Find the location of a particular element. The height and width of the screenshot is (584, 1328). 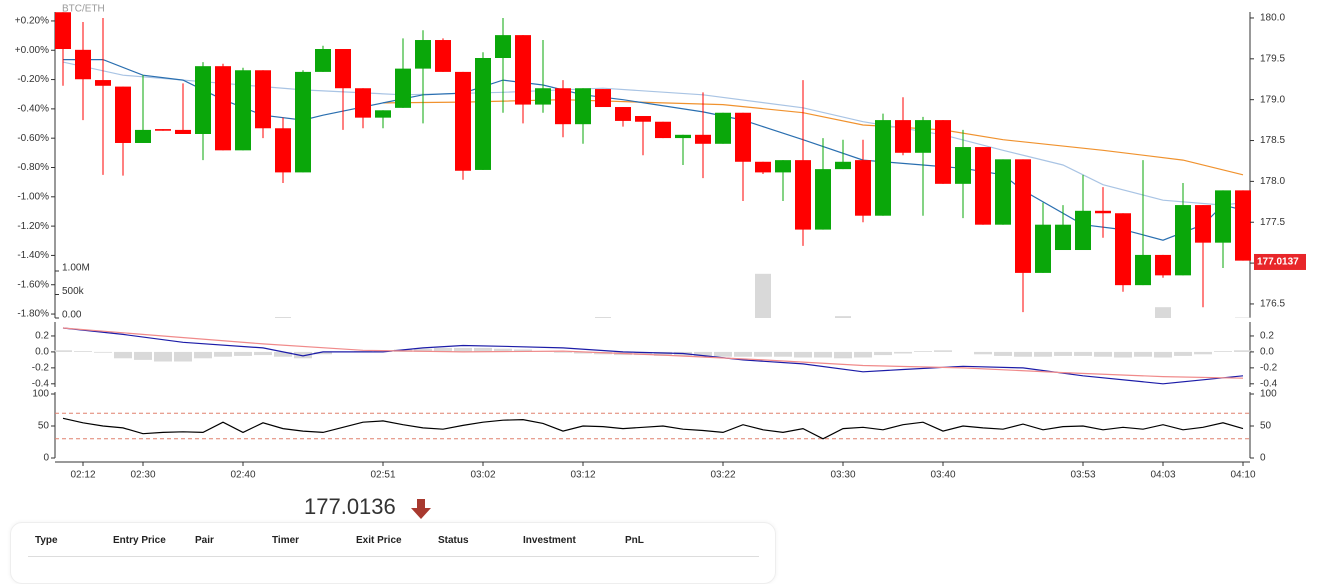

y-tick-label: 0.2 is located at coordinates (42, 336).